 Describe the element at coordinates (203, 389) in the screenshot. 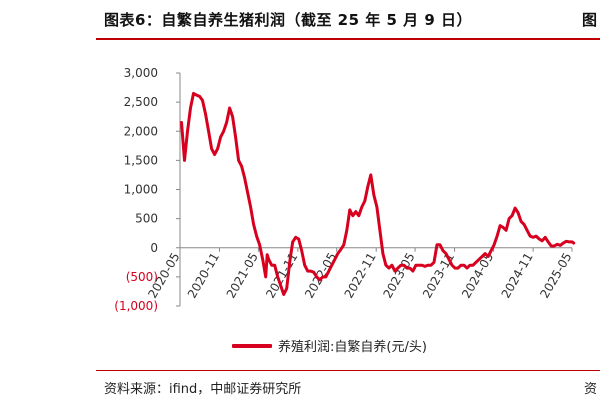

I see `source-note: 资料来源：ifind，中邮证券研究所` at that location.